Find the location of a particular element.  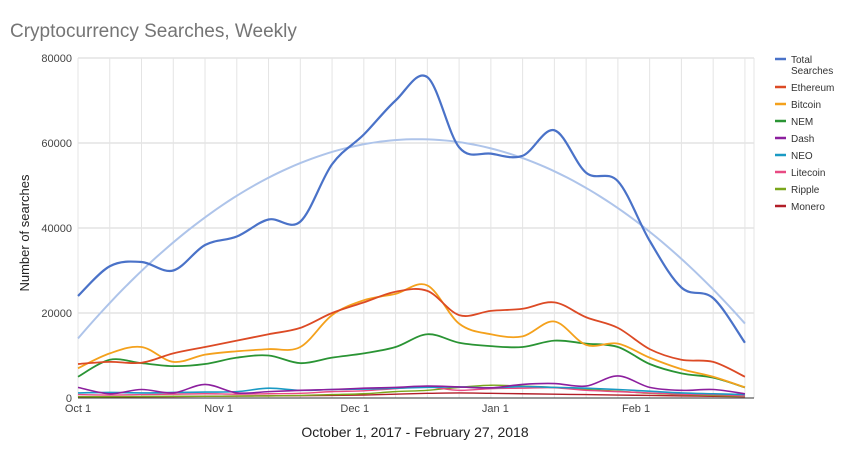

legend-item-bitcoin: Bitcoin is located at coordinates (798, 105).